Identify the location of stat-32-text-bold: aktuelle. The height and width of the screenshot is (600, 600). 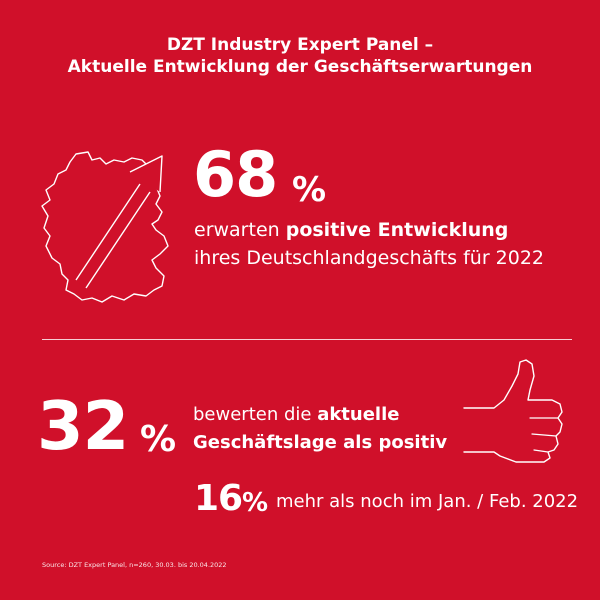
(358, 414).